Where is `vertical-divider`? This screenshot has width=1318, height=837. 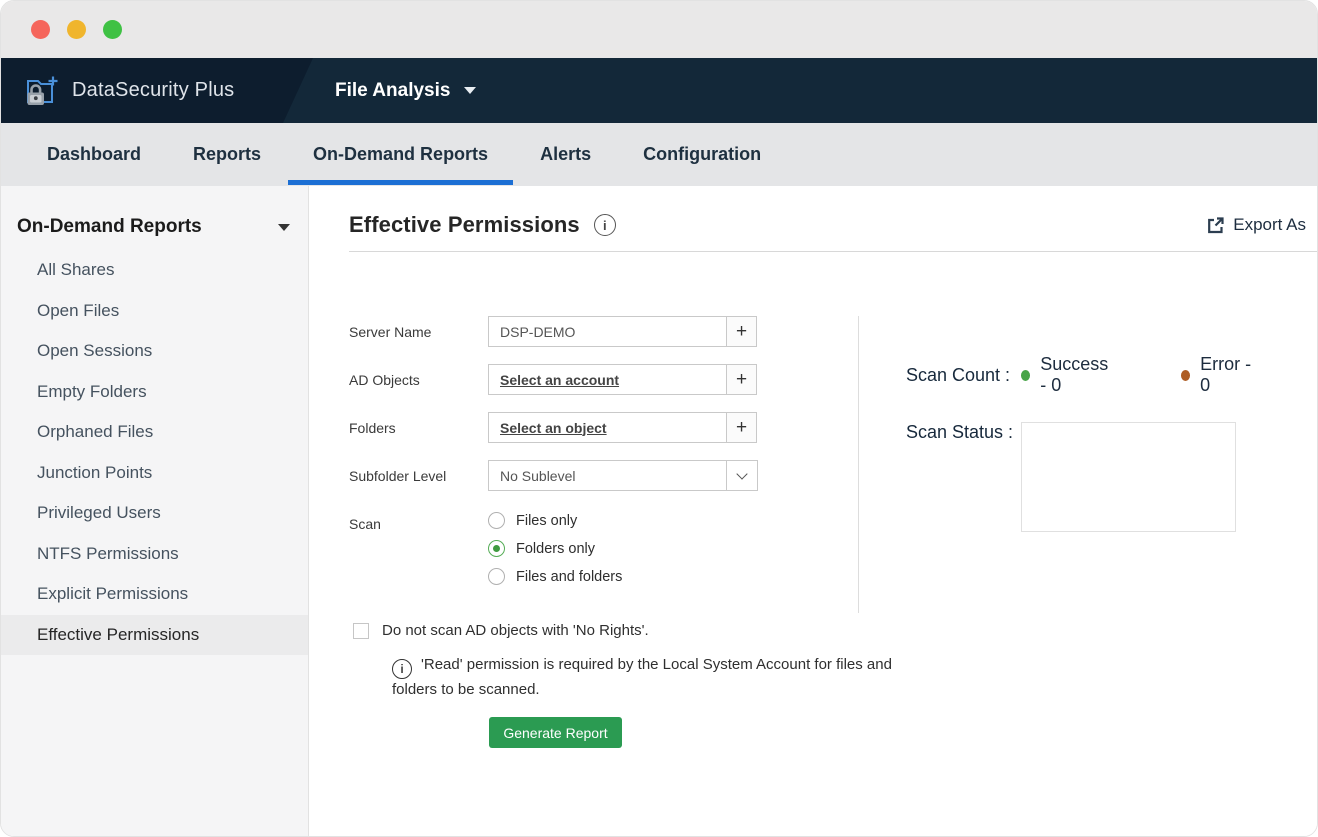 vertical-divider is located at coordinates (858, 464).